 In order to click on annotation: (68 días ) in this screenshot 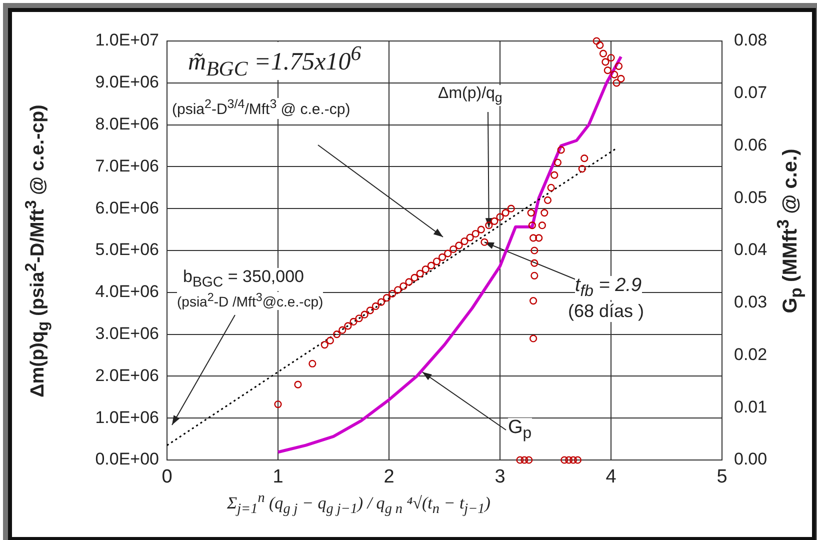, I will do `click(606, 311)`.